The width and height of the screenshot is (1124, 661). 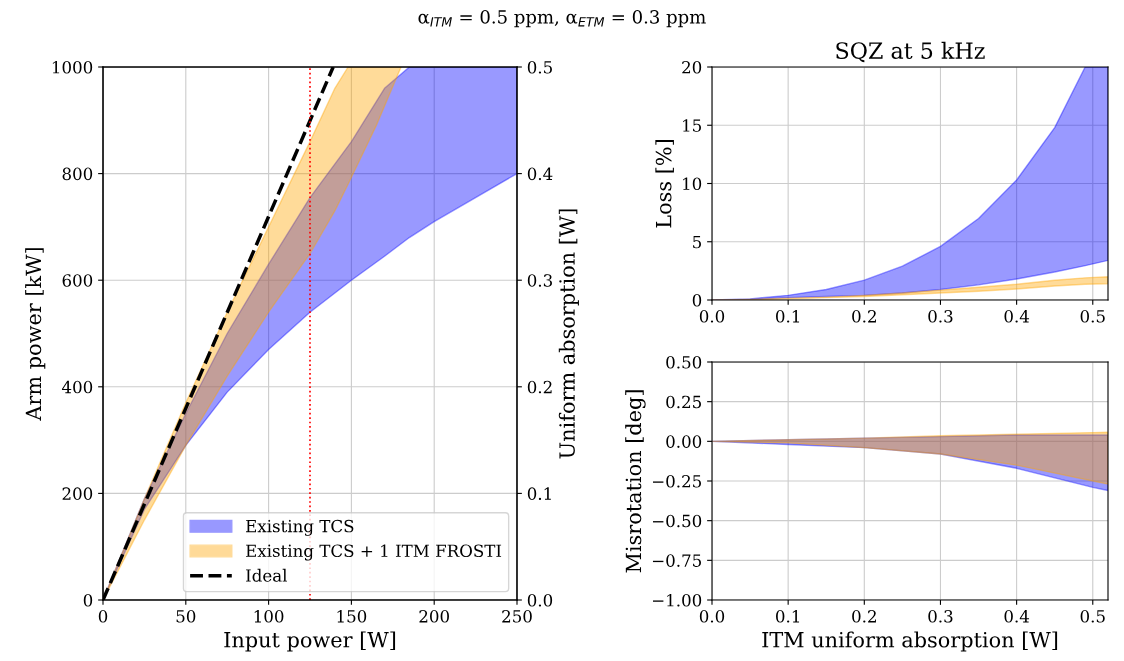 I want to click on y-axis-title: Misrotation [deg], so click(x=635, y=481).